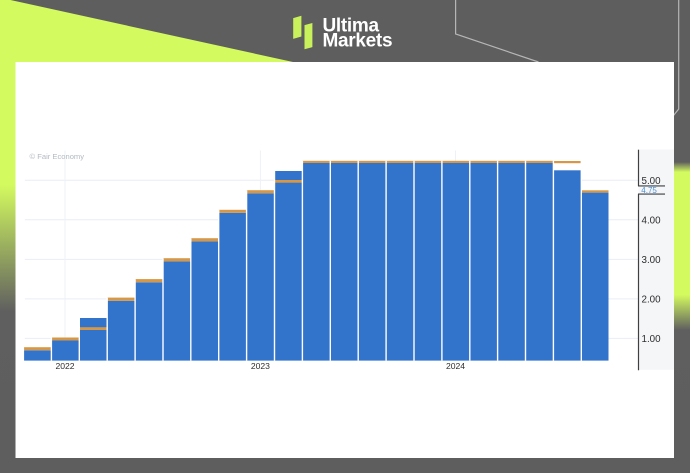  I want to click on svg-text: 1.00, so click(652, 339).